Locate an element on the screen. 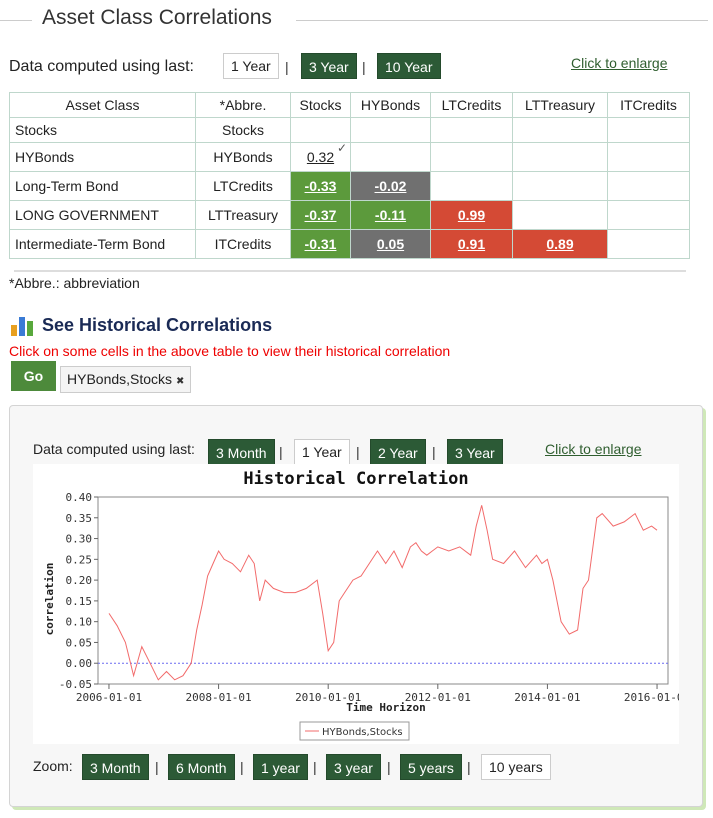 Image resolution: width=713 pixels, height=818 pixels. x-tick-label: 2016-01-01 is located at coordinates (651, 697).